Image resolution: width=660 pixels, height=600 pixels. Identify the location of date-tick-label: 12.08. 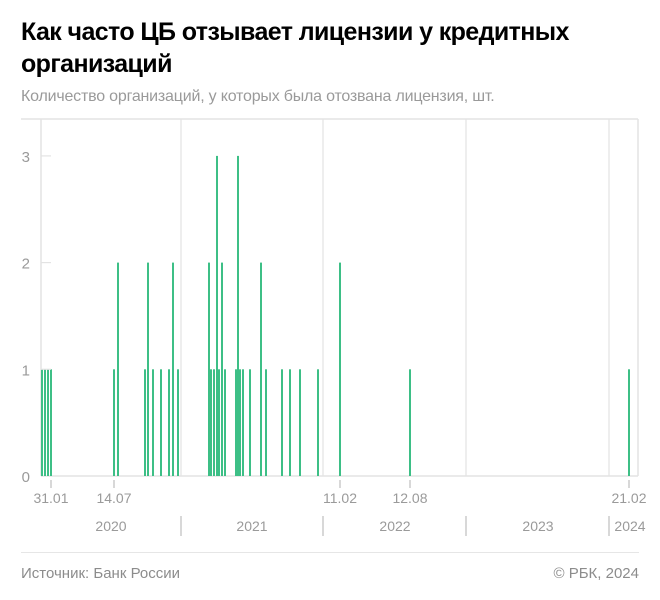
(409, 498).